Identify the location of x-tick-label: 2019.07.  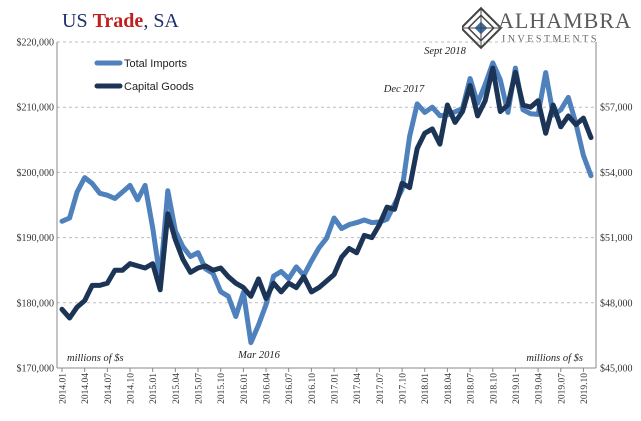
(562, 388).